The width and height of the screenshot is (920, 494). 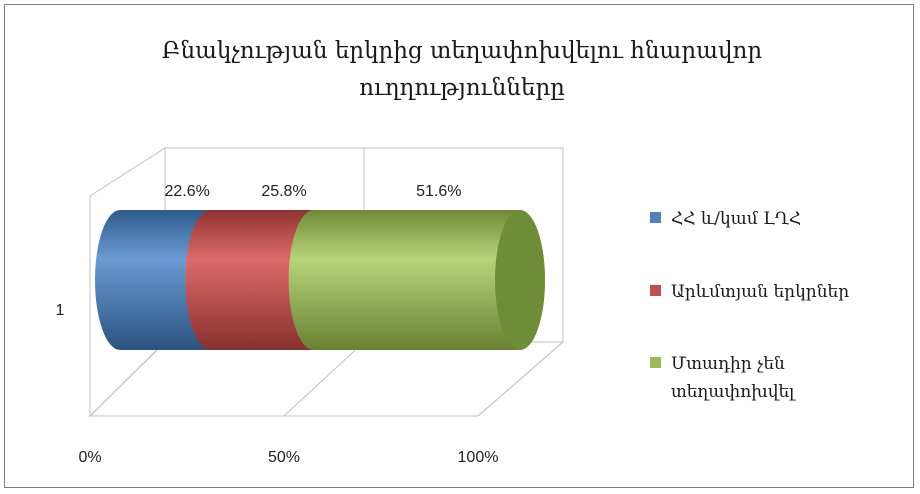 What do you see at coordinates (284, 457) in the screenshot?
I see `x-tick-label-2: 50%` at bounding box center [284, 457].